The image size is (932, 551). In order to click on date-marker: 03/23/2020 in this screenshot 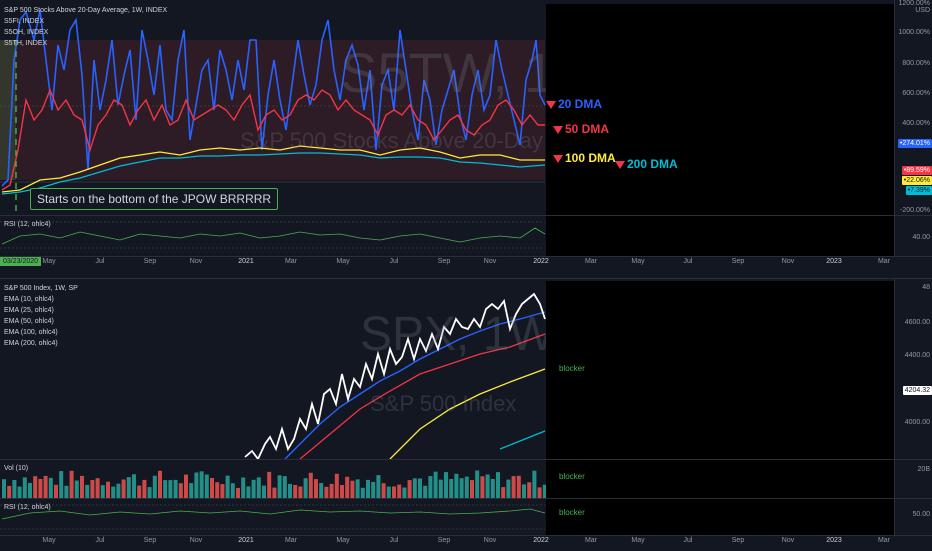, I will do `click(21, 261)`.